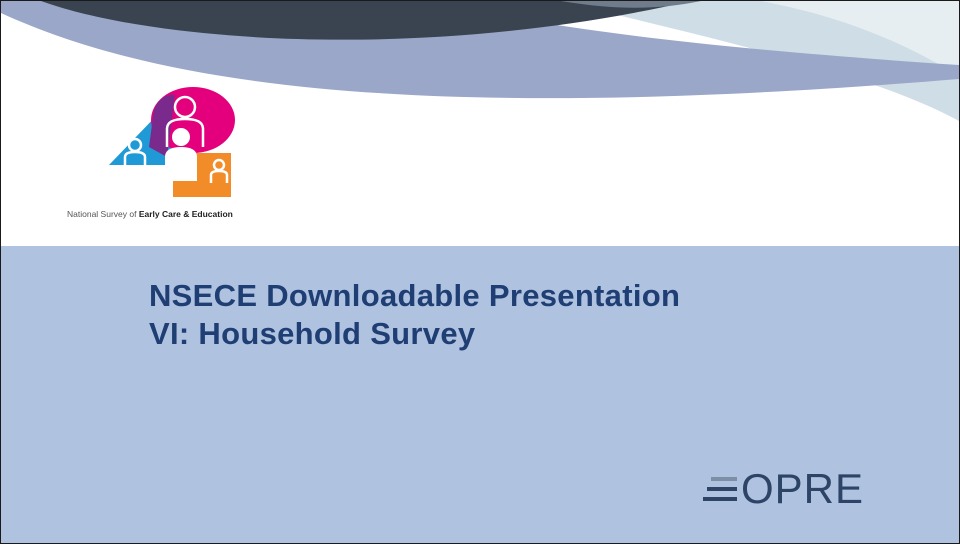  What do you see at coordinates (366, 20) in the screenshot?
I see `swoosh-dark-band` at bounding box center [366, 20].